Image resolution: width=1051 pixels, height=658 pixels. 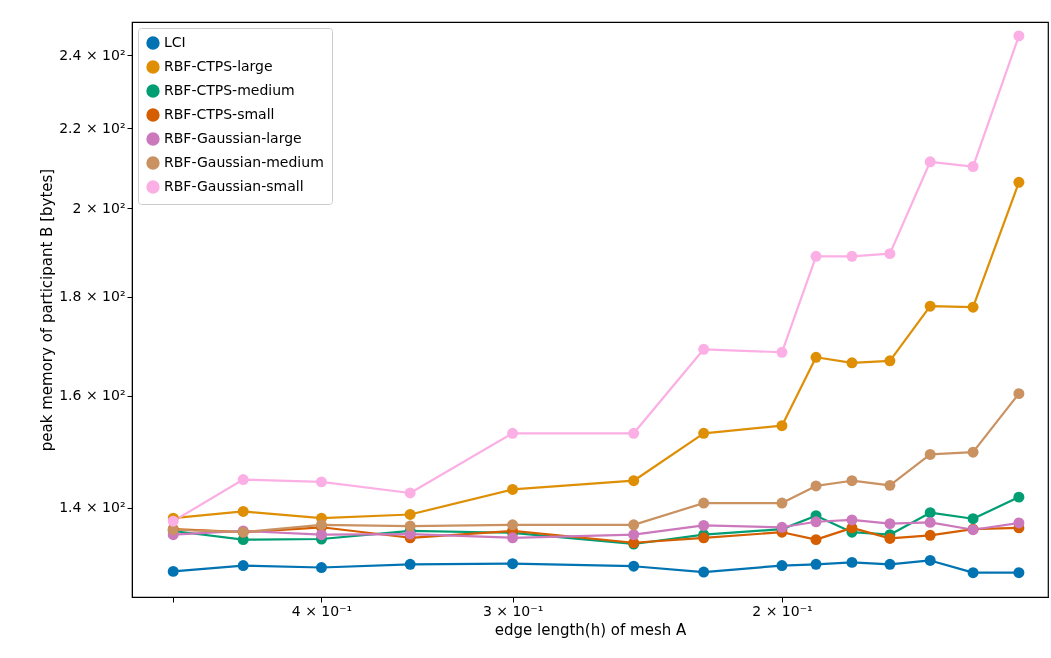 I want to click on x-tick-label: 3 × 10⁻¹, so click(x=513, y=610).